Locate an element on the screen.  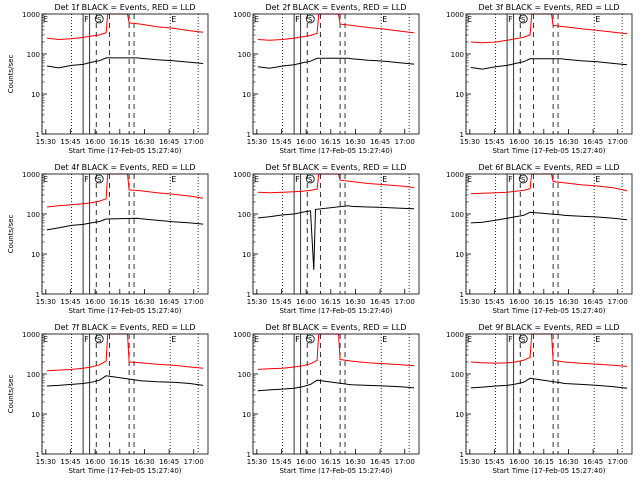
panel-title: Det 8f BLACK = Events, RED = LLD is located at coordinates (335, 327).